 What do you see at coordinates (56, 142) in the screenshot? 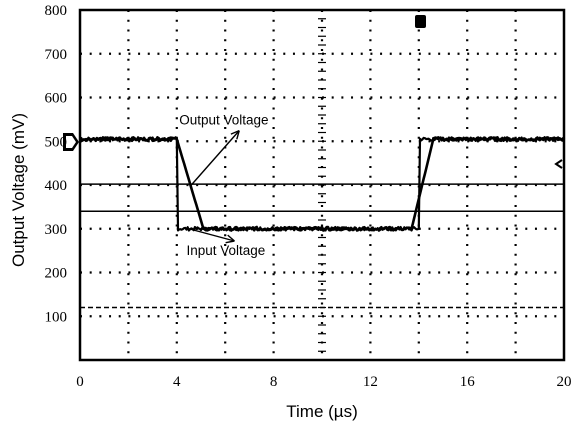
I see `y-tick-label: 500` at bounding box center [56, 142].